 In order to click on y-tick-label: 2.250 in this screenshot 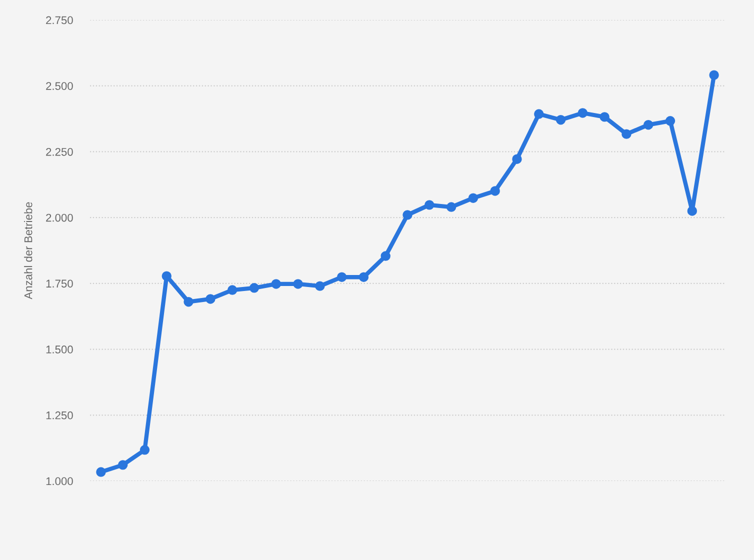, I will do `click(59, 152)`.